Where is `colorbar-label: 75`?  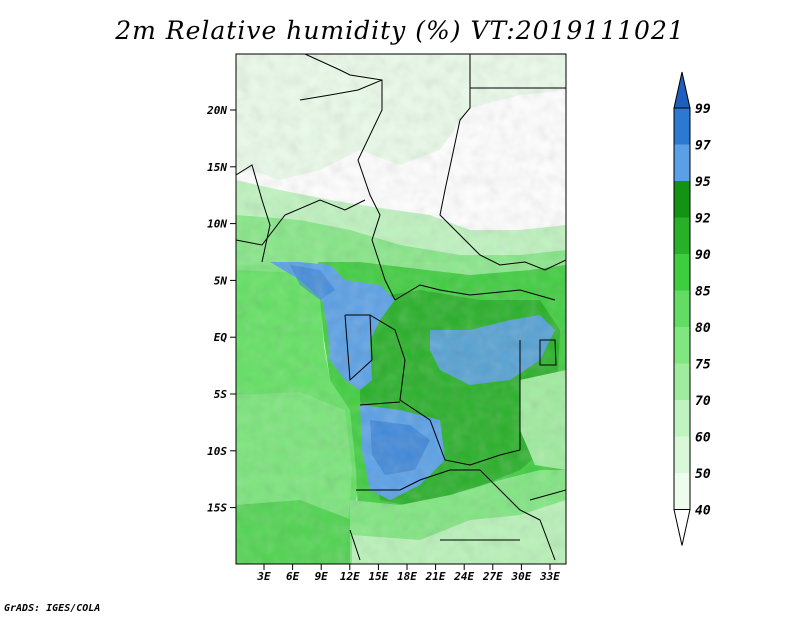 colorbar-label: 75 is located at coordinates (703, 365).